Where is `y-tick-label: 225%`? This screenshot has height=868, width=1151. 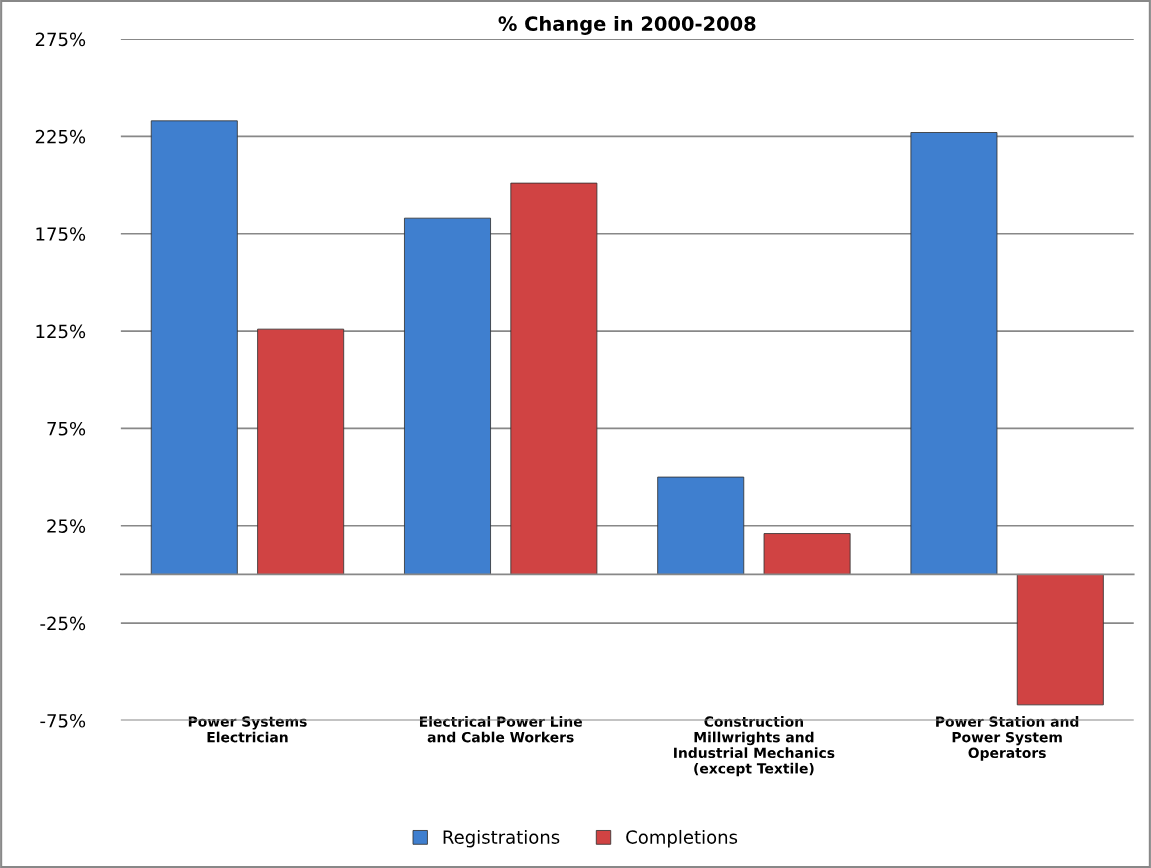 y-tick-label: 225% is located at coordinates (60, 136).